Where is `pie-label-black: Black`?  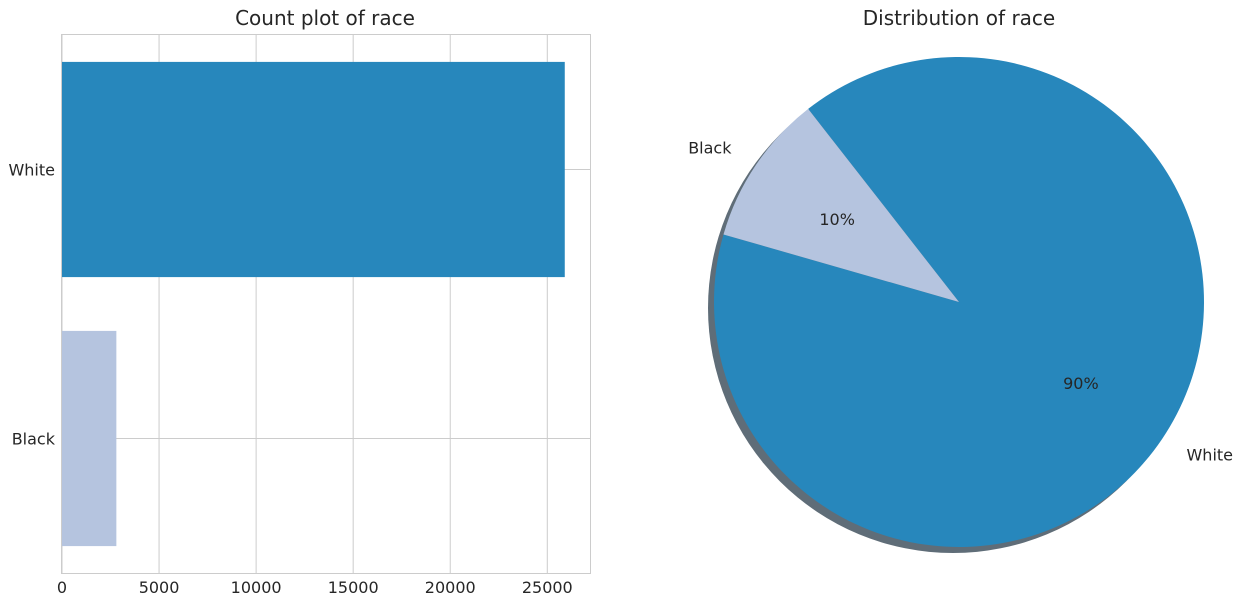
pie-label-black: Black is located at coordinates (710, 148).